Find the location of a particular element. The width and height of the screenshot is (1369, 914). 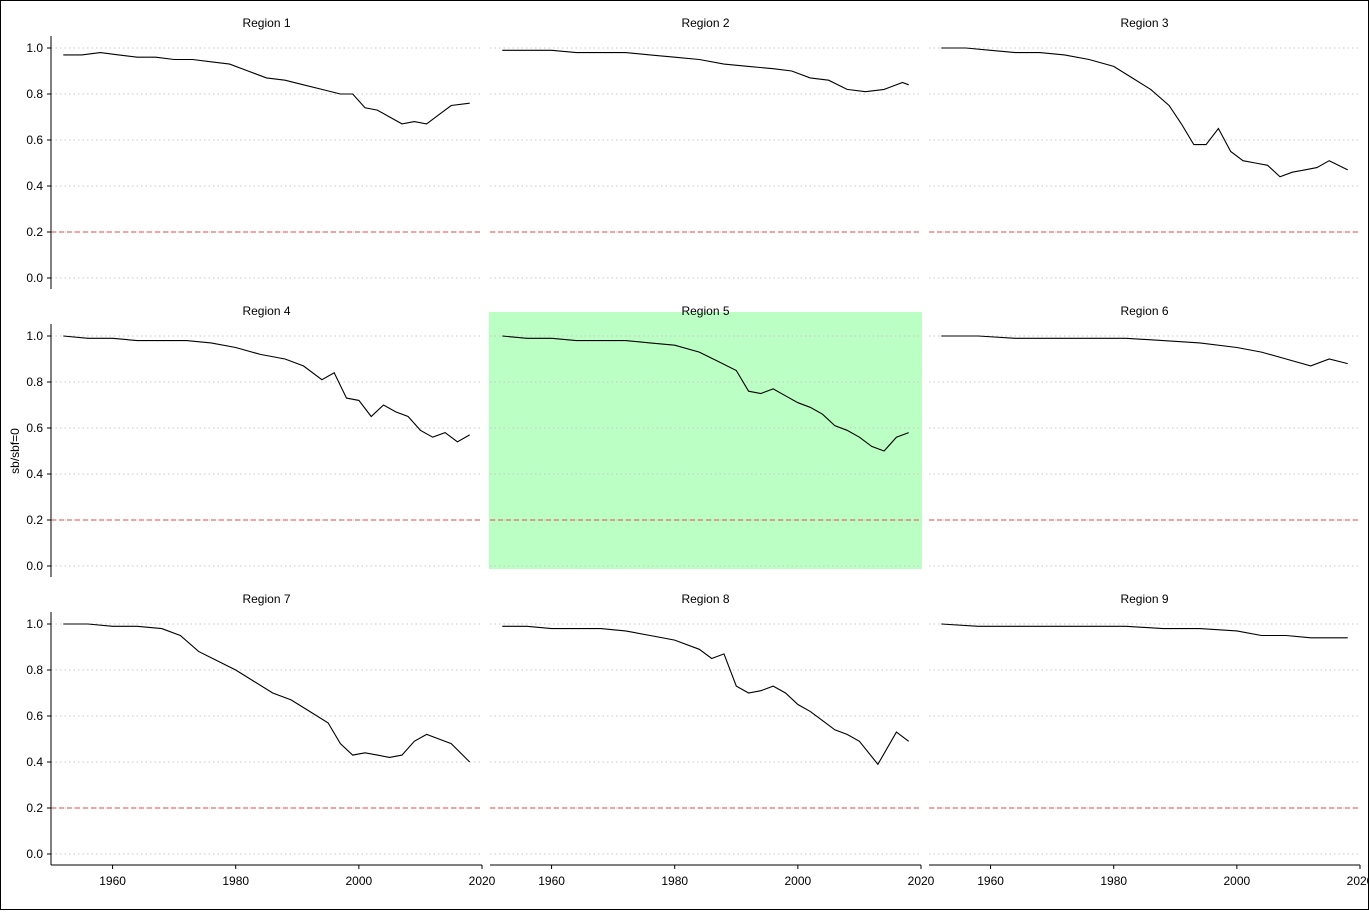

region-7-y-tick-label: 0.0 is located at coordinates (34, 854).